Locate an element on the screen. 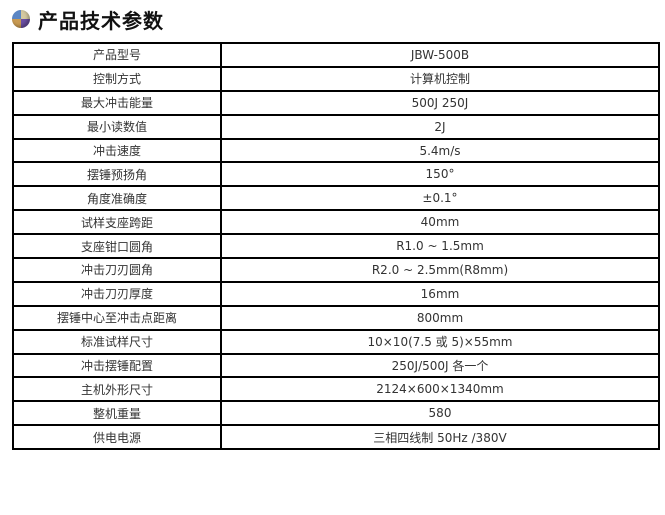 Image resolution: width=665 pixels, height=515 pixels. spec-value: 10×10(7.5 或 5)×55mm is located at coordinates (440, 341).